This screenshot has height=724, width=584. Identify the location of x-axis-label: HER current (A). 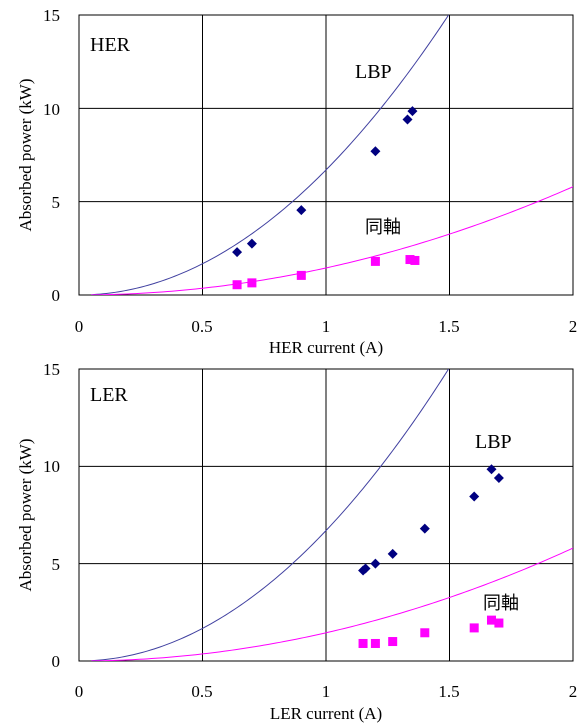
(326, 347).